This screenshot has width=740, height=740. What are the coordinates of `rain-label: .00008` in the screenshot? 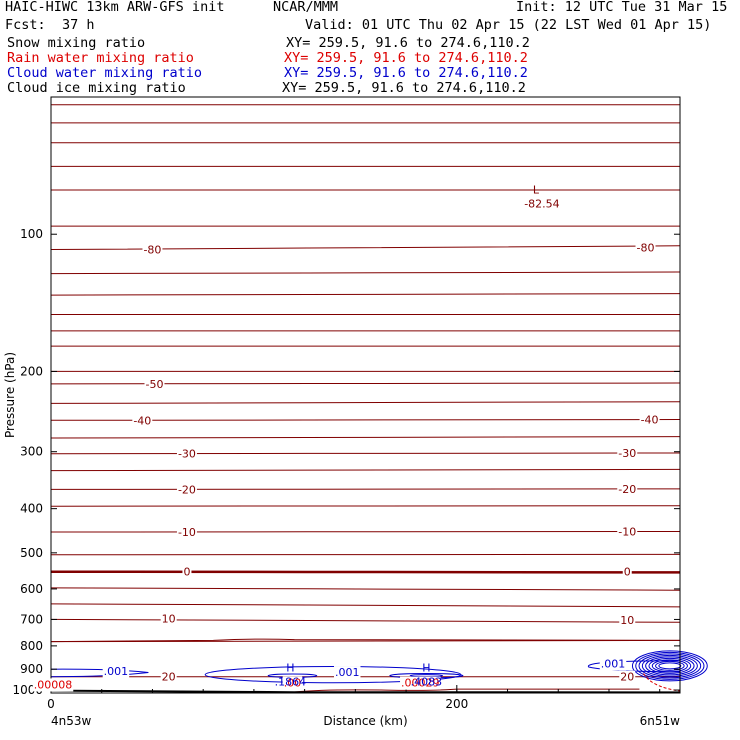 It's located at (53, 684).